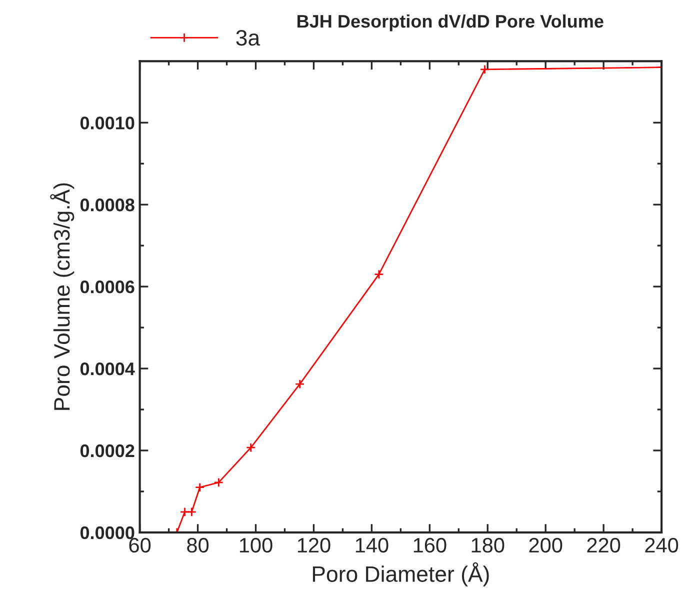 This screenshot has width=682, height=612. What do you see at coordinates (372, 545) in the screenshot?
I see `x-tick-label: 140` at bounding box center [372, 545].